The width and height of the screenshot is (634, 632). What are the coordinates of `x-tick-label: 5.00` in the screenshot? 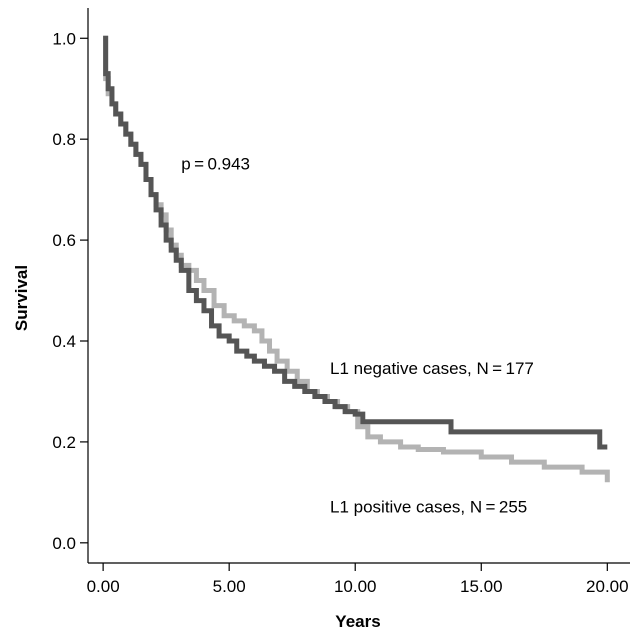 It's located at (229, 586).